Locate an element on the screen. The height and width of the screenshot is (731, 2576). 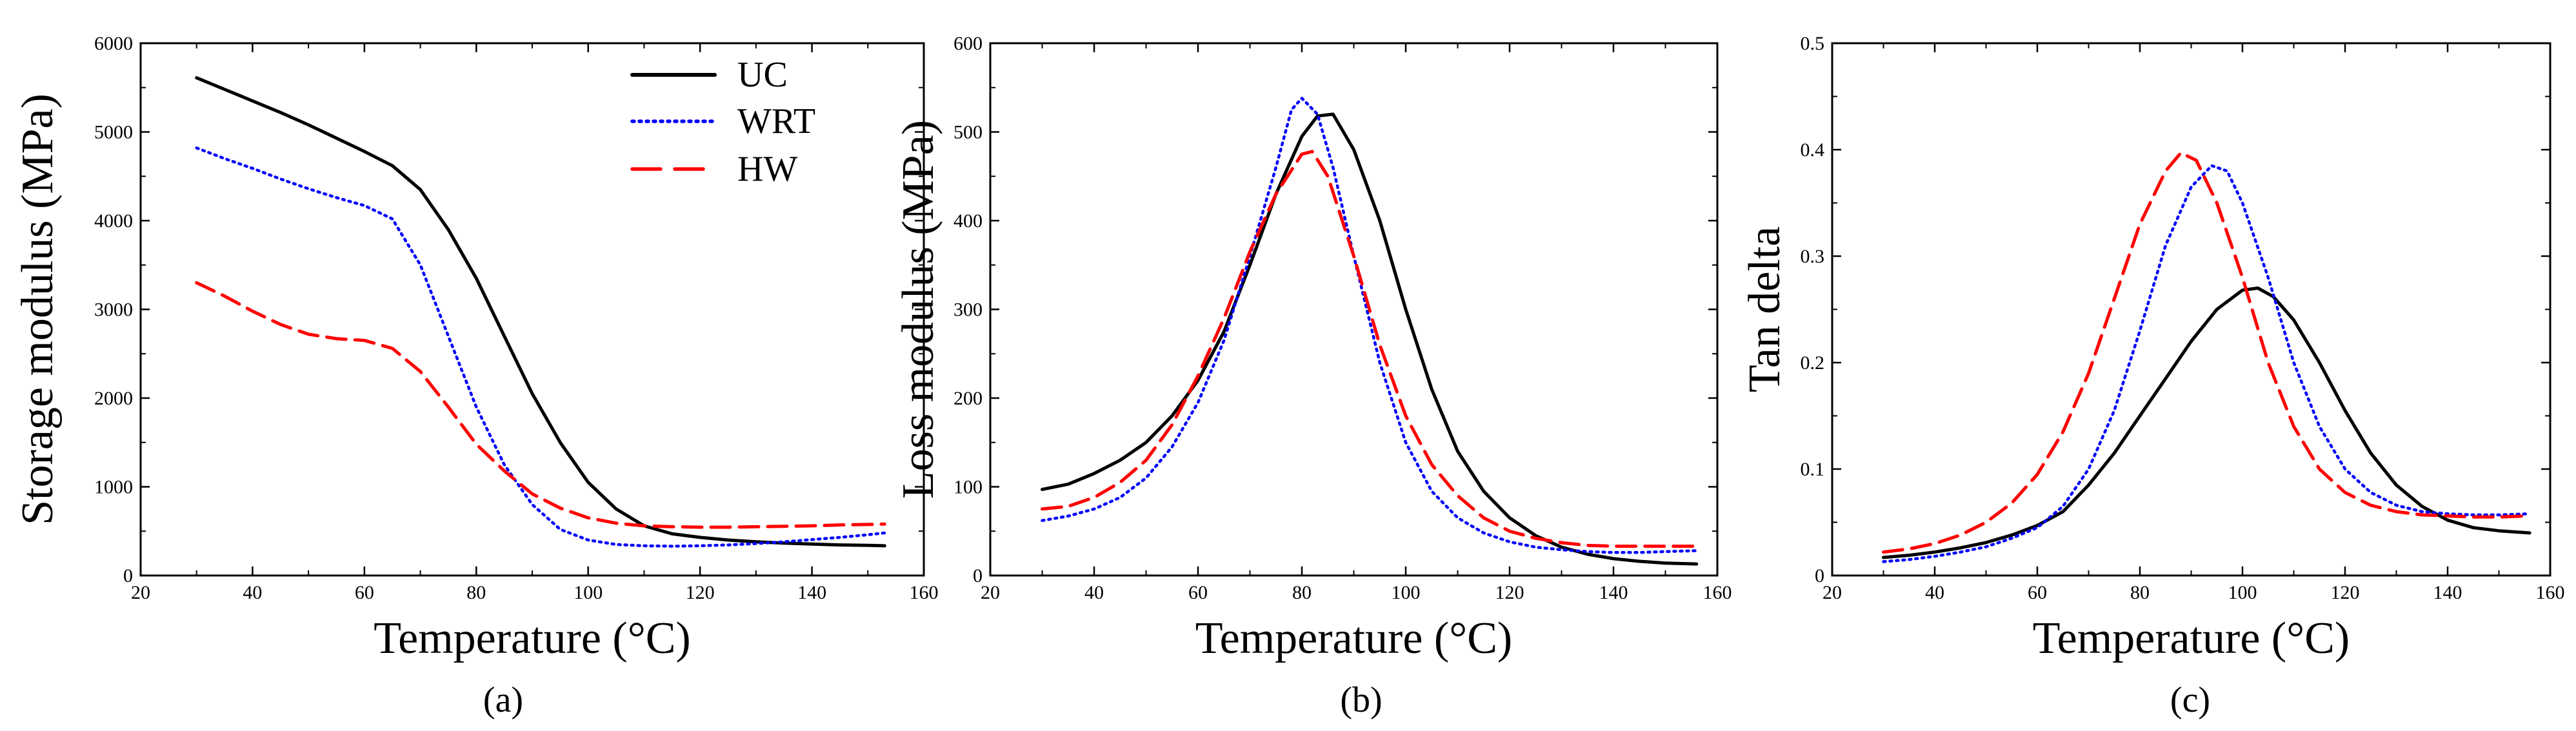
panel-caption: (b) is located at coordinates (1361, 700).